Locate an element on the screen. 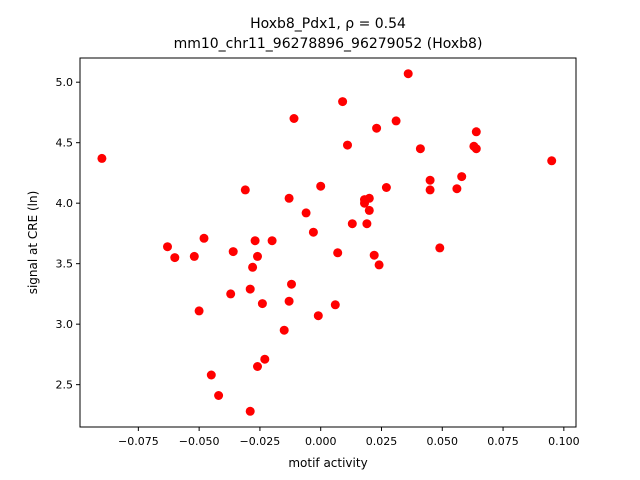 Image resolution: width=640 pixels, height=480 pixels. y-tick-label-3: 4.0 is located at coordinates (65, 203).